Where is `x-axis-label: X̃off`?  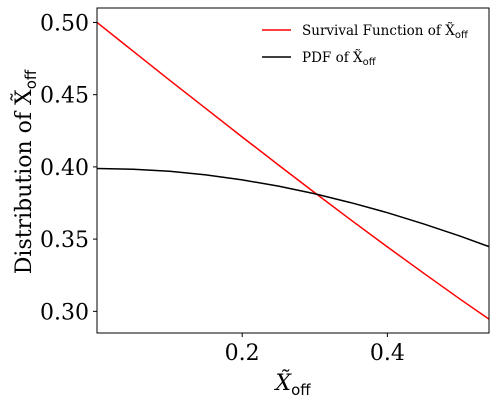 x-axis-label: X̃off is located at coordinates (292, 384).